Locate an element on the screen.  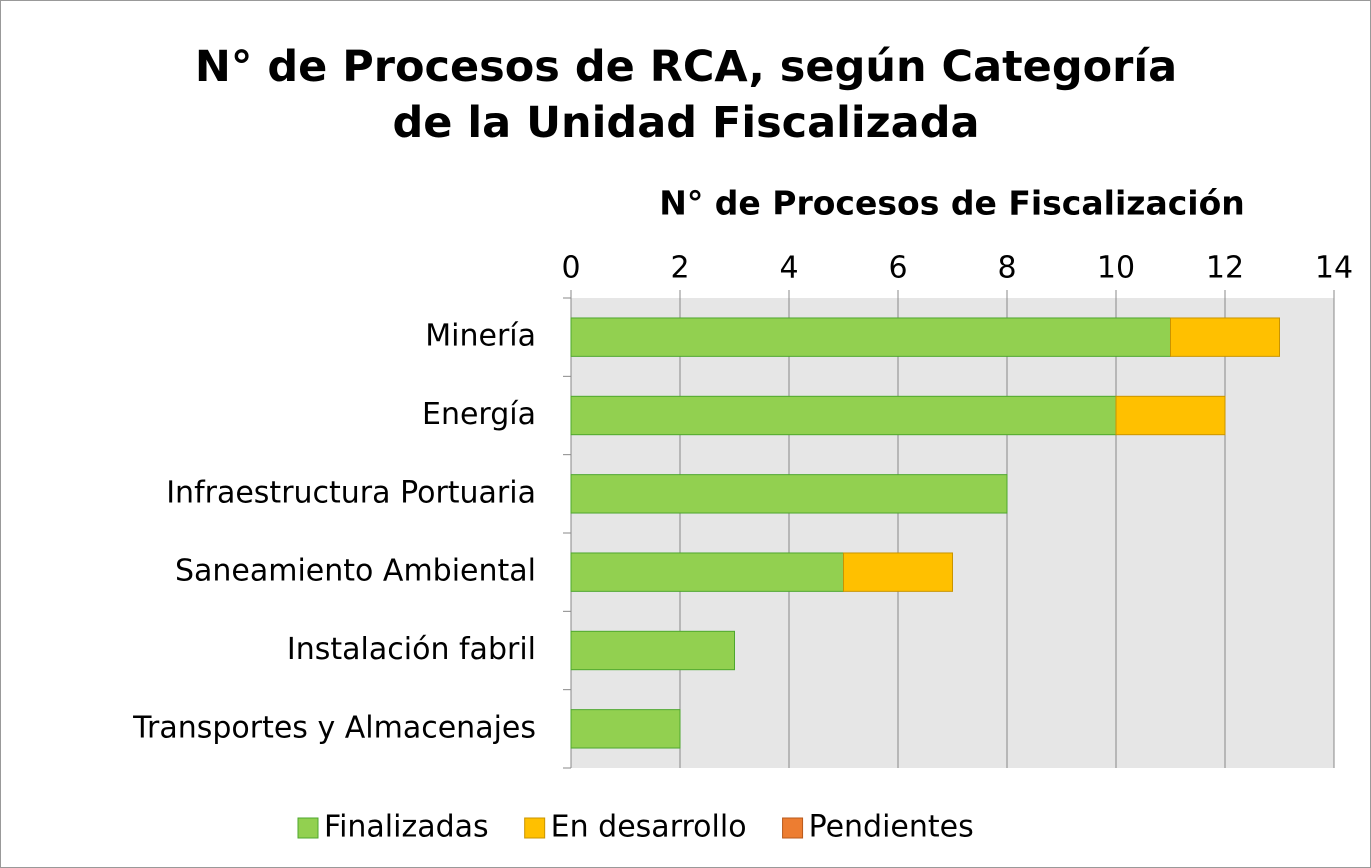
y-tick-label: Saneamiento Ambiental is located at coordinates (355, 571).